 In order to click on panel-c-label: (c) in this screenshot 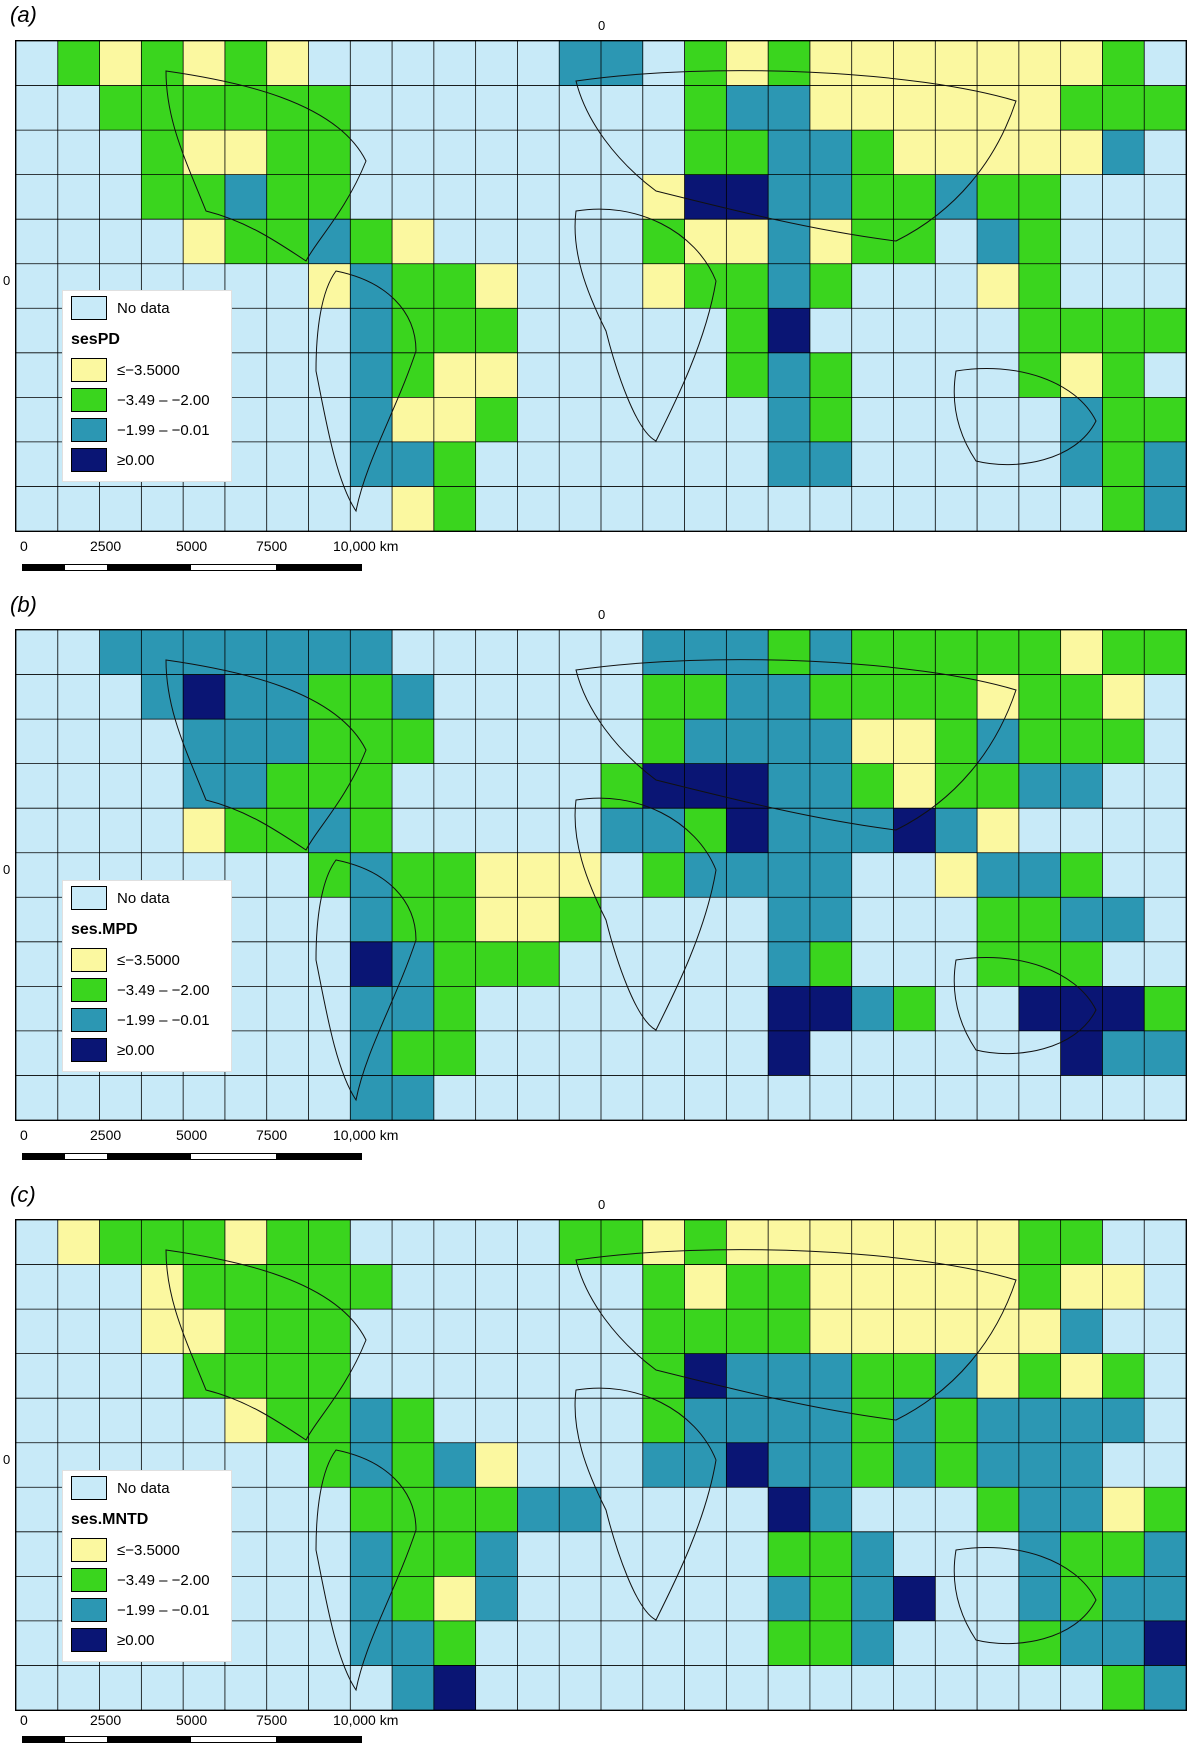, I will do `click(23, 1194)`.